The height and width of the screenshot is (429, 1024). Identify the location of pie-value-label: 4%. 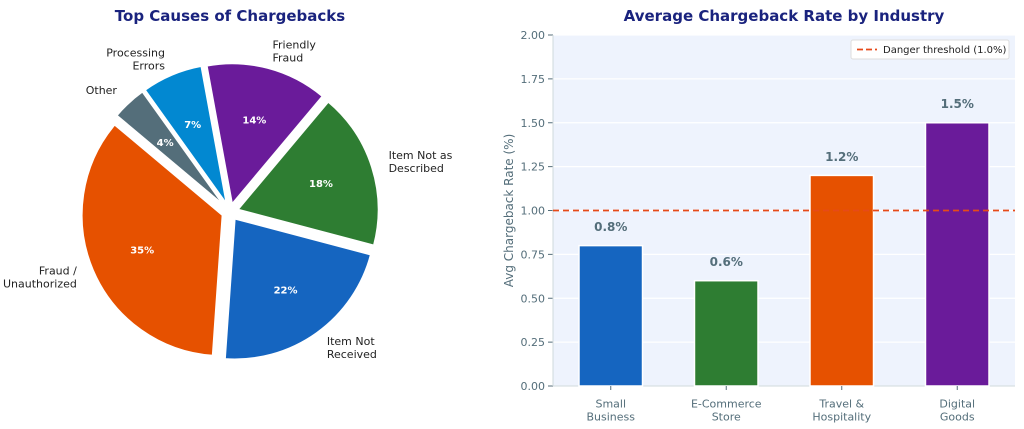
(165, 143).